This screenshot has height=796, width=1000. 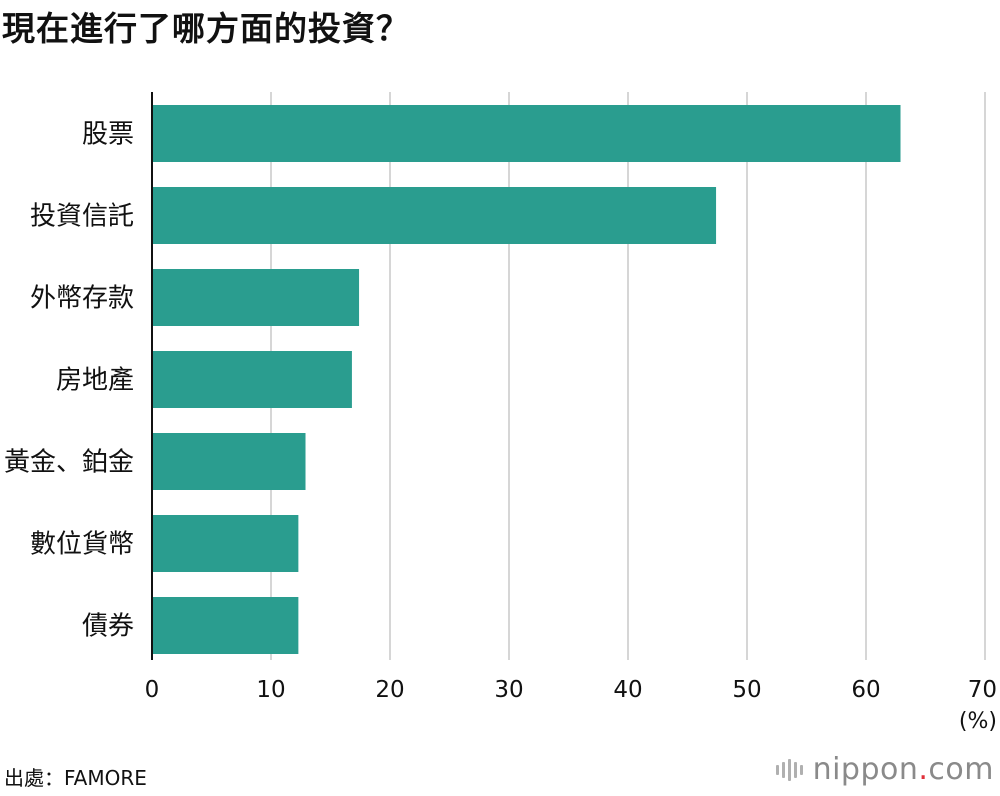 I want to click on x-tick-label: 20, so click(x=389, y=690).